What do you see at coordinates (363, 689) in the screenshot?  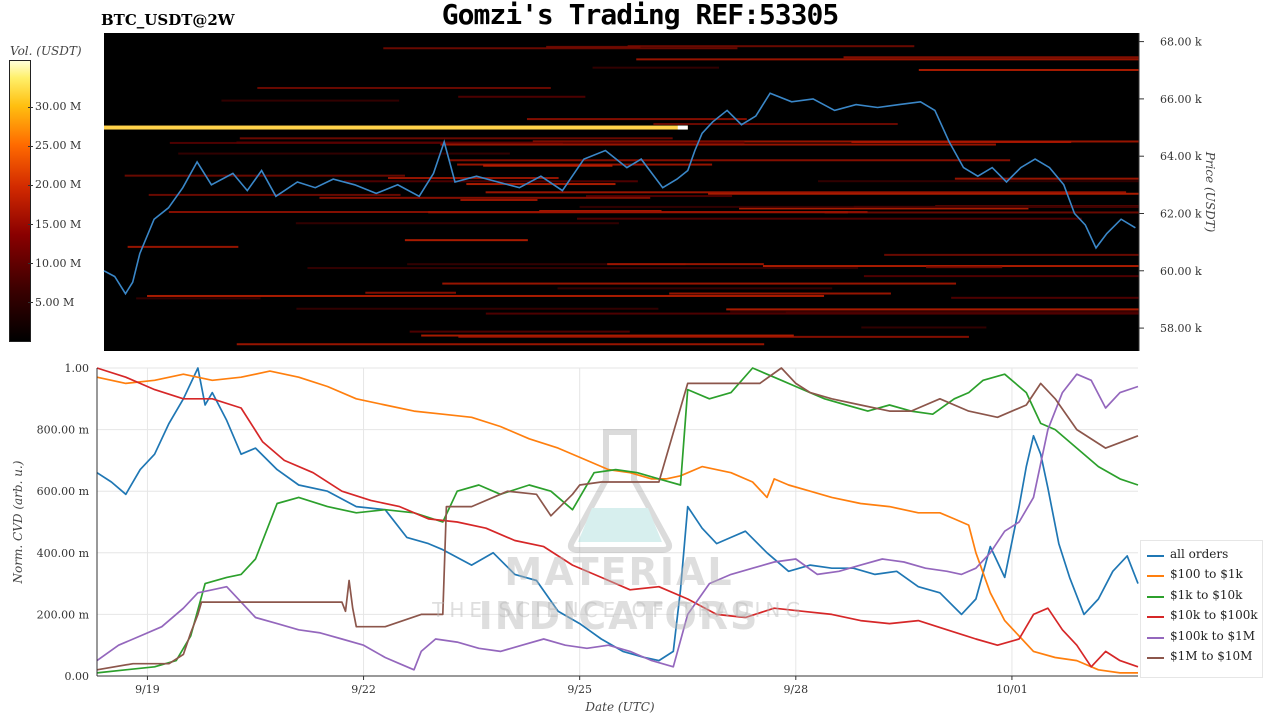 I see `x-tick-label: 9/22` at bounding box center [363, 689].